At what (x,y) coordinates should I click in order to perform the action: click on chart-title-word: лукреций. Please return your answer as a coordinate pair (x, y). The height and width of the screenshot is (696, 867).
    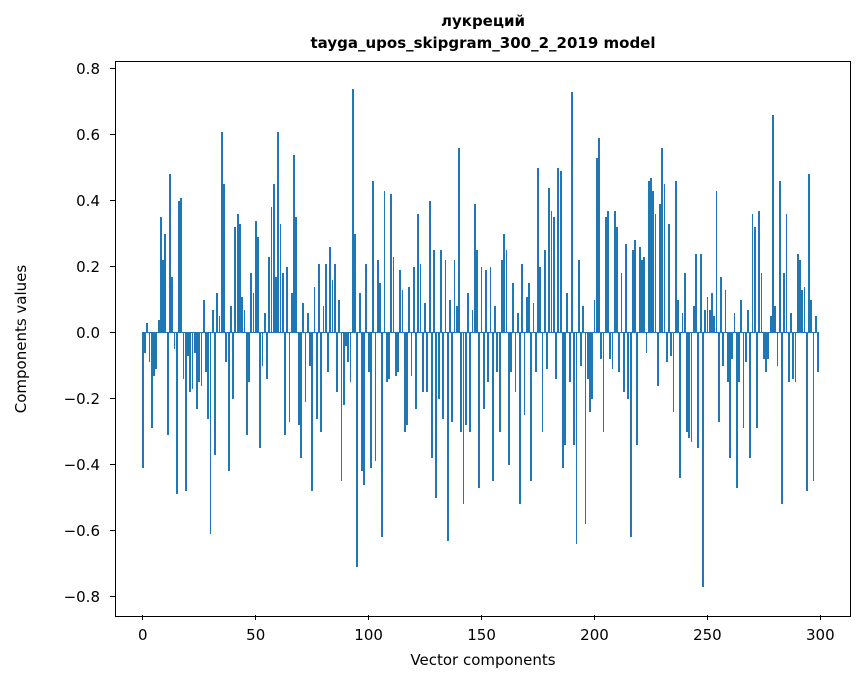
    Looking at the image, I should click on (483, 21).